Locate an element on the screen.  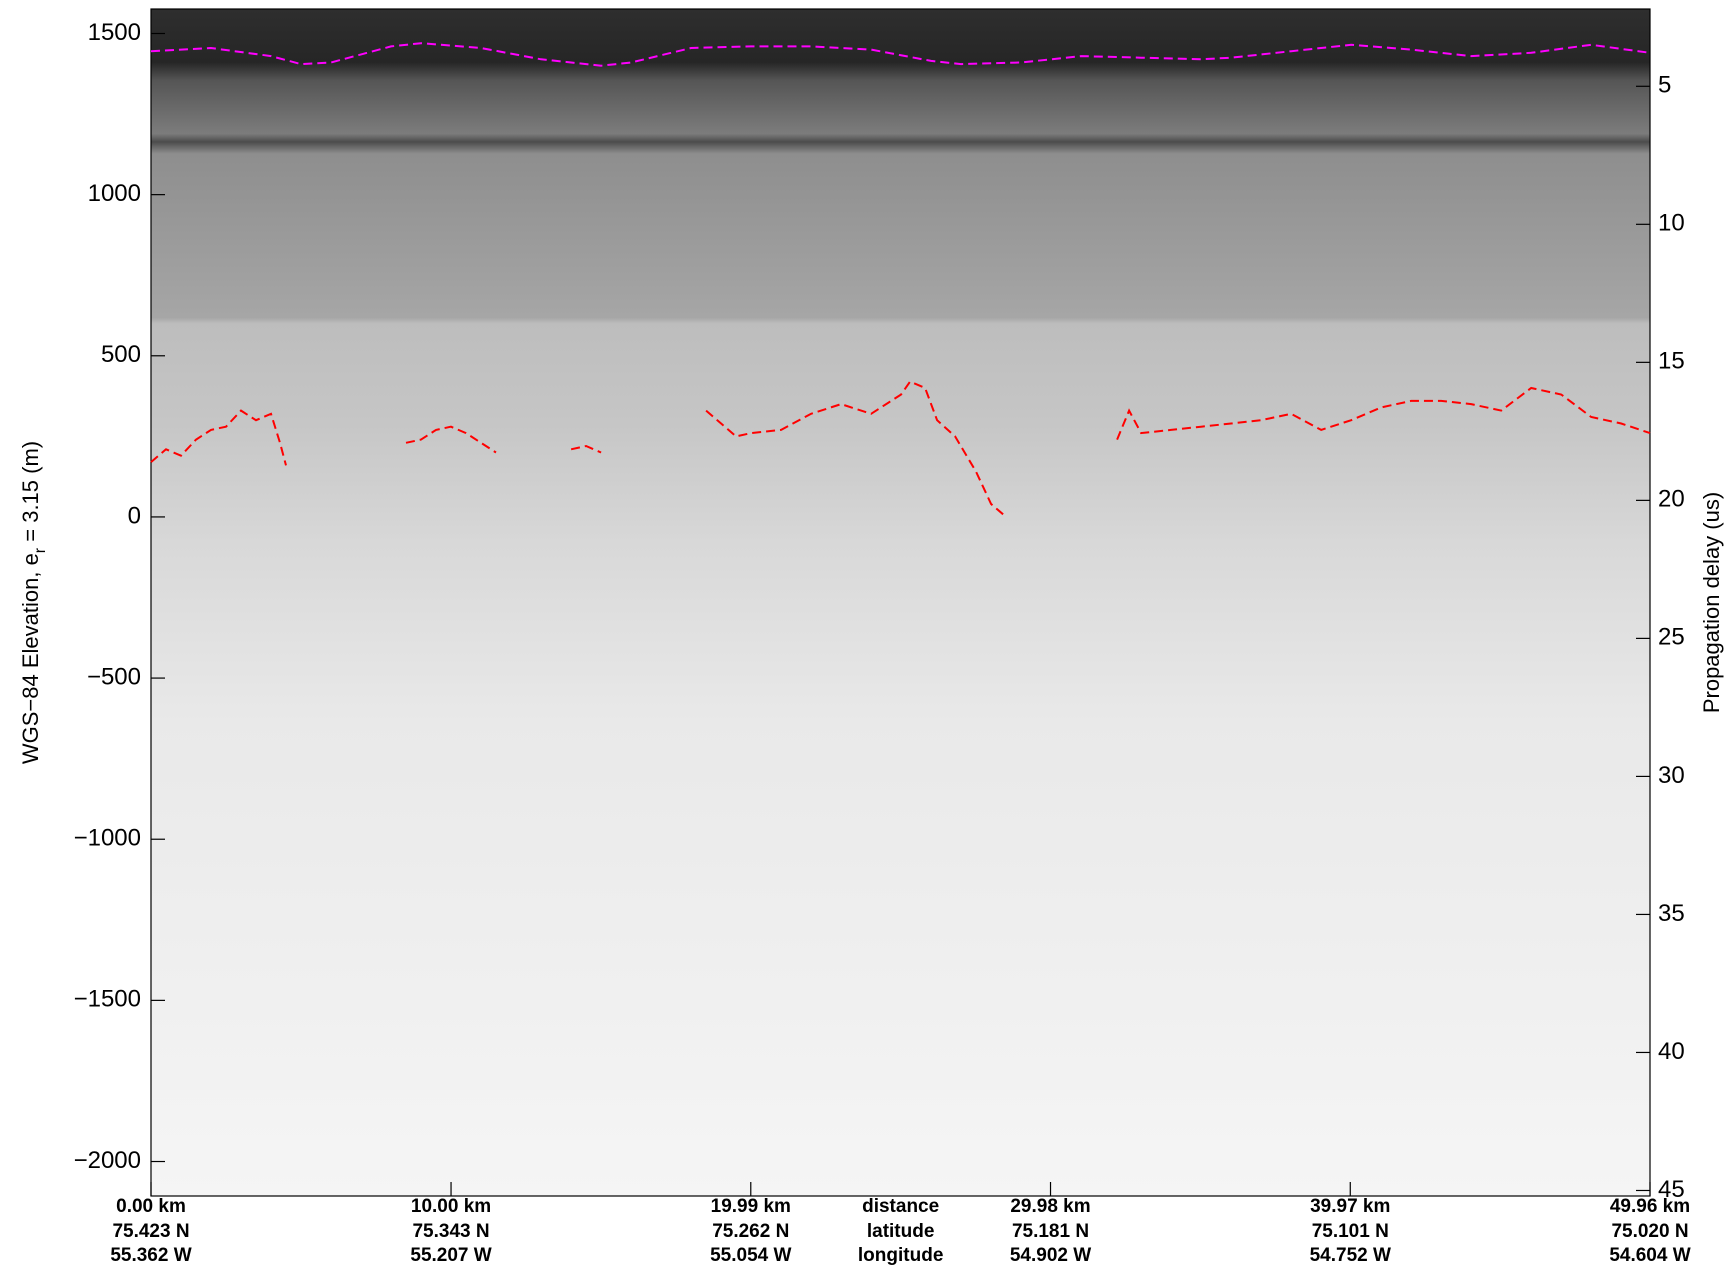
y2-tick-label: 5 is located at coordinates (1664, 85).